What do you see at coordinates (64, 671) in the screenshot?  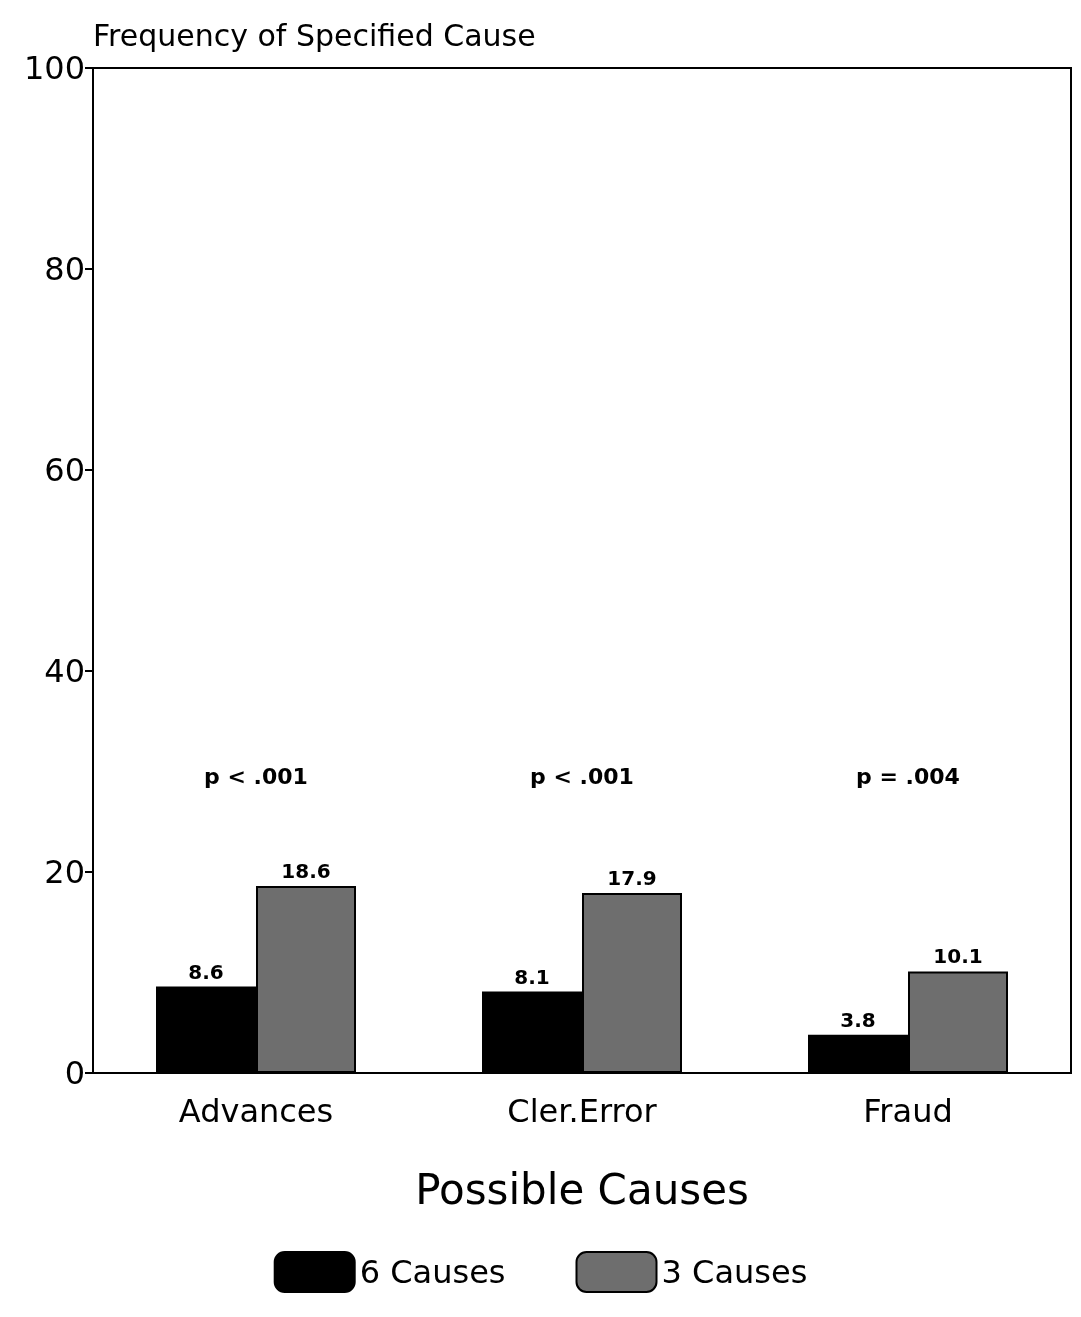 I see `y-tick-label: 40` at bounding box center [64, 671].